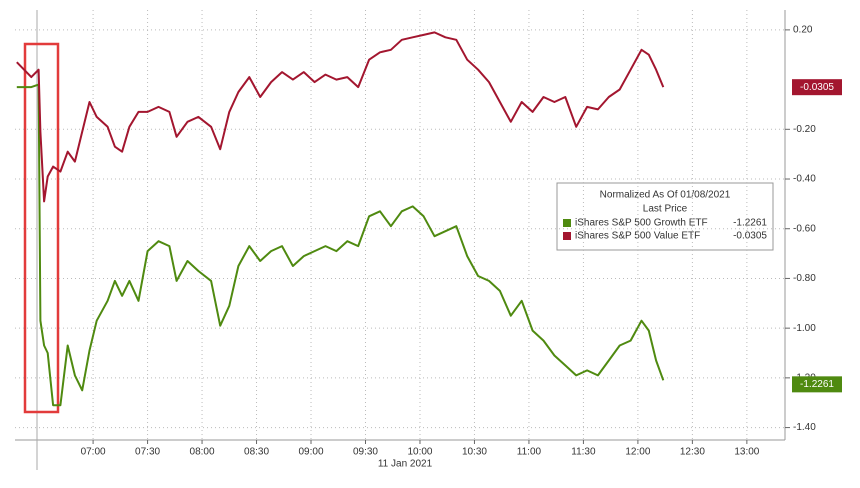 The width and height of the screenshot is (860, 488). What do you see at coordinates (665, 195) in the screenshot?
I see `legend-title: Normalized As Of 01/08/2021` at bounding box center [665, 195].